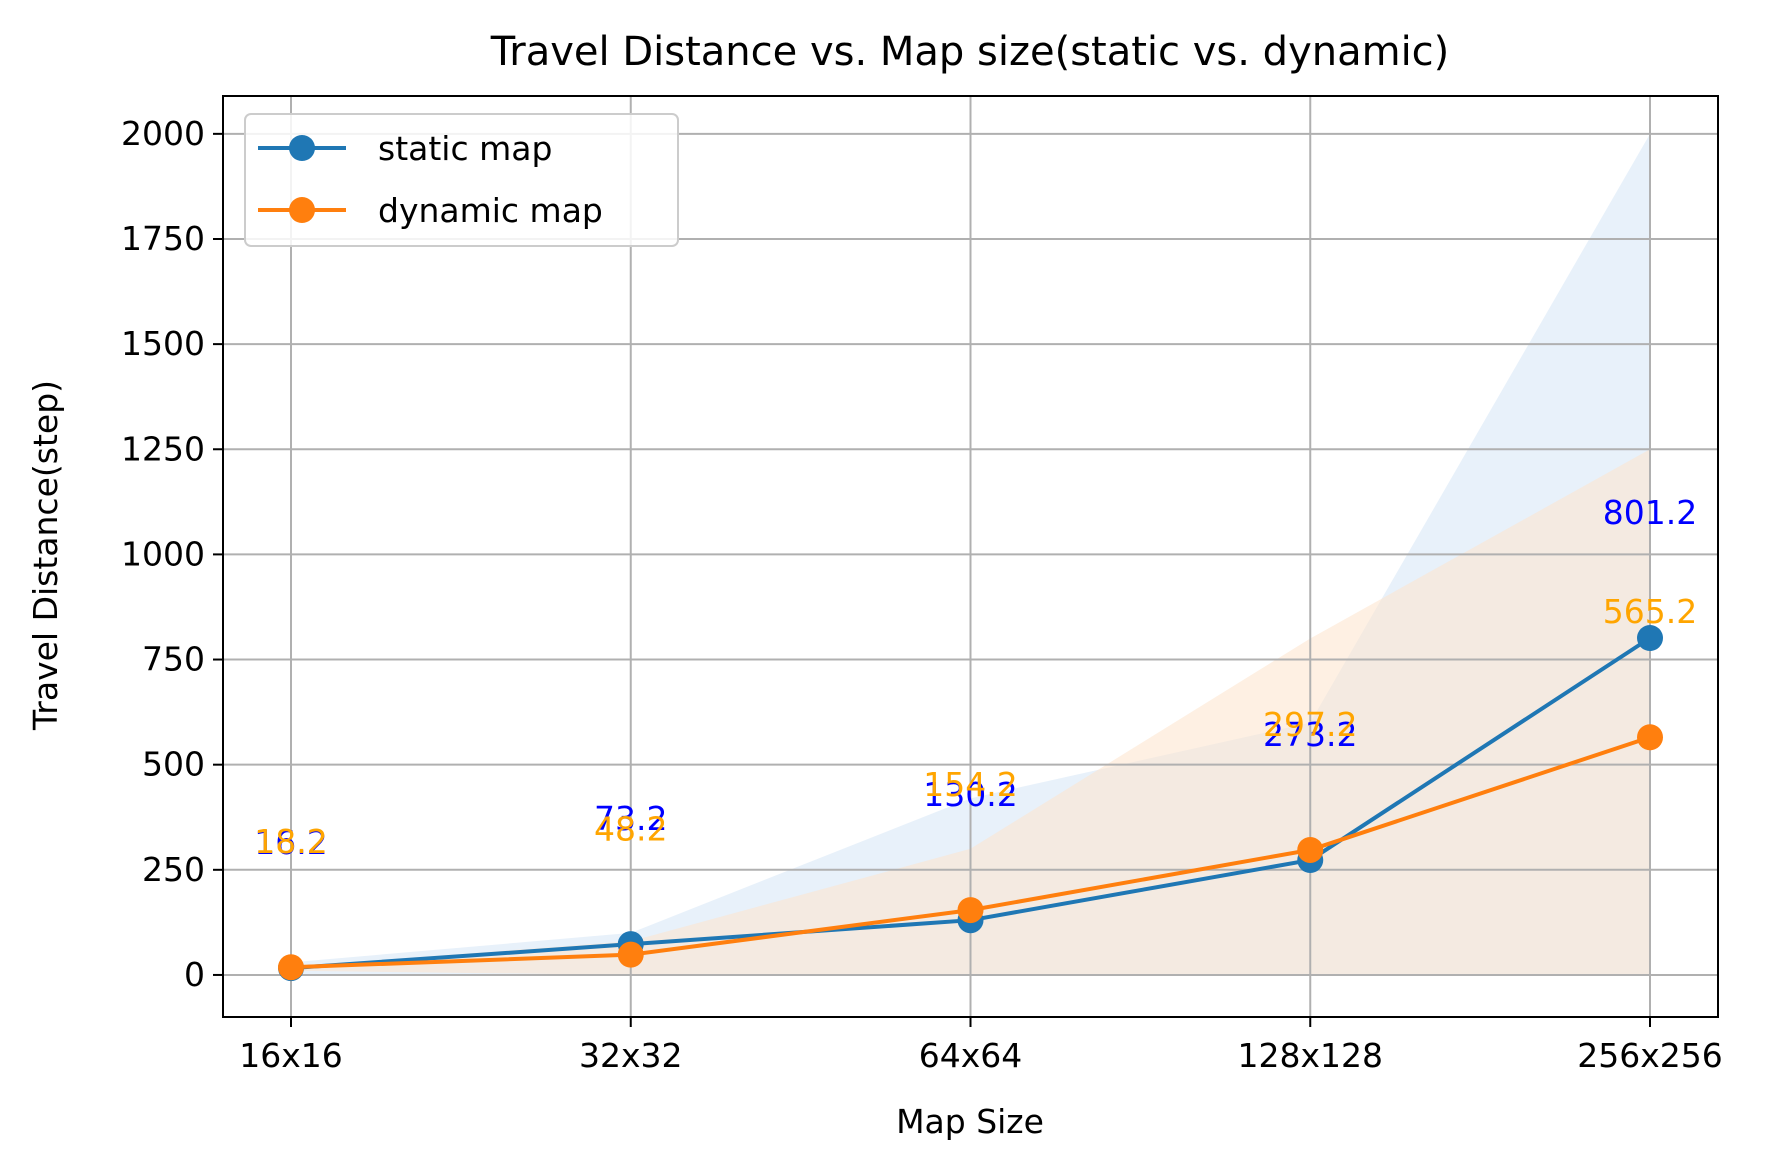  Describe the element at coordinates (163, 133) in the screenshot. I see `y-tick-label: 2000` at that location.